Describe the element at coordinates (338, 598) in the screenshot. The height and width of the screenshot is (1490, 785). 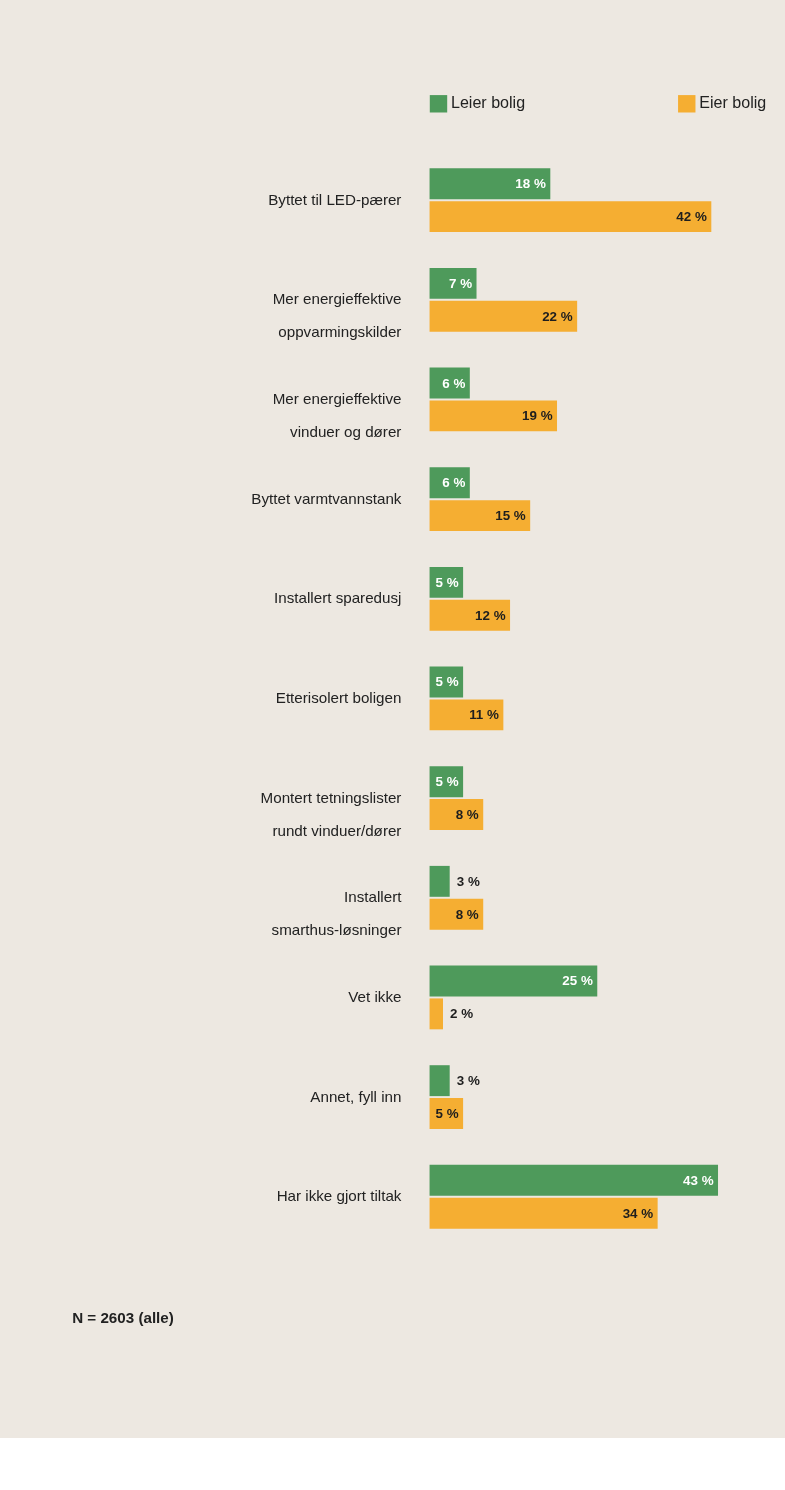
I see `y-tick-label: Installert sparedusj` at that location.